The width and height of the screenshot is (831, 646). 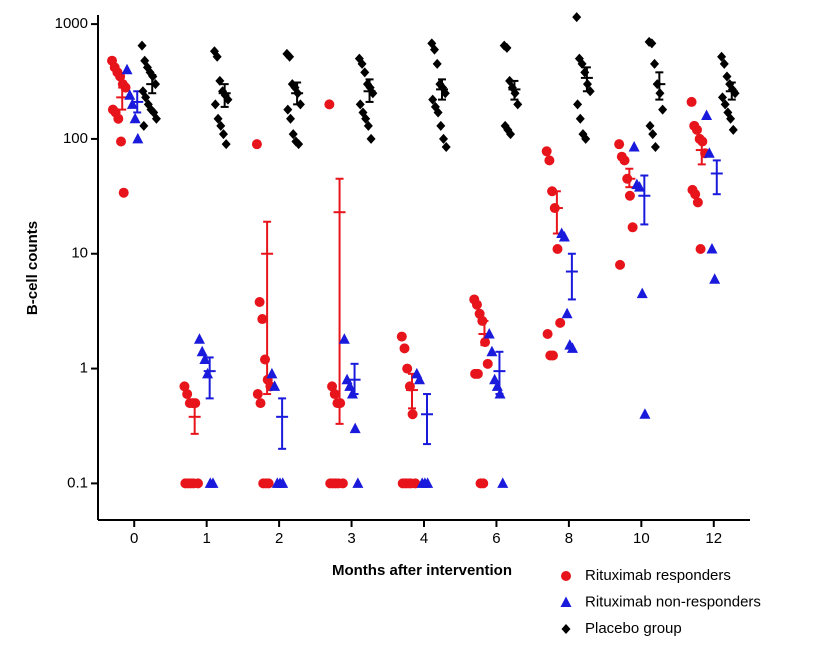 What do you see at coordinates (422, 570) in the screenshot?
I see `x-axis-label: Months after intervention` at bounding box center [422, 570].